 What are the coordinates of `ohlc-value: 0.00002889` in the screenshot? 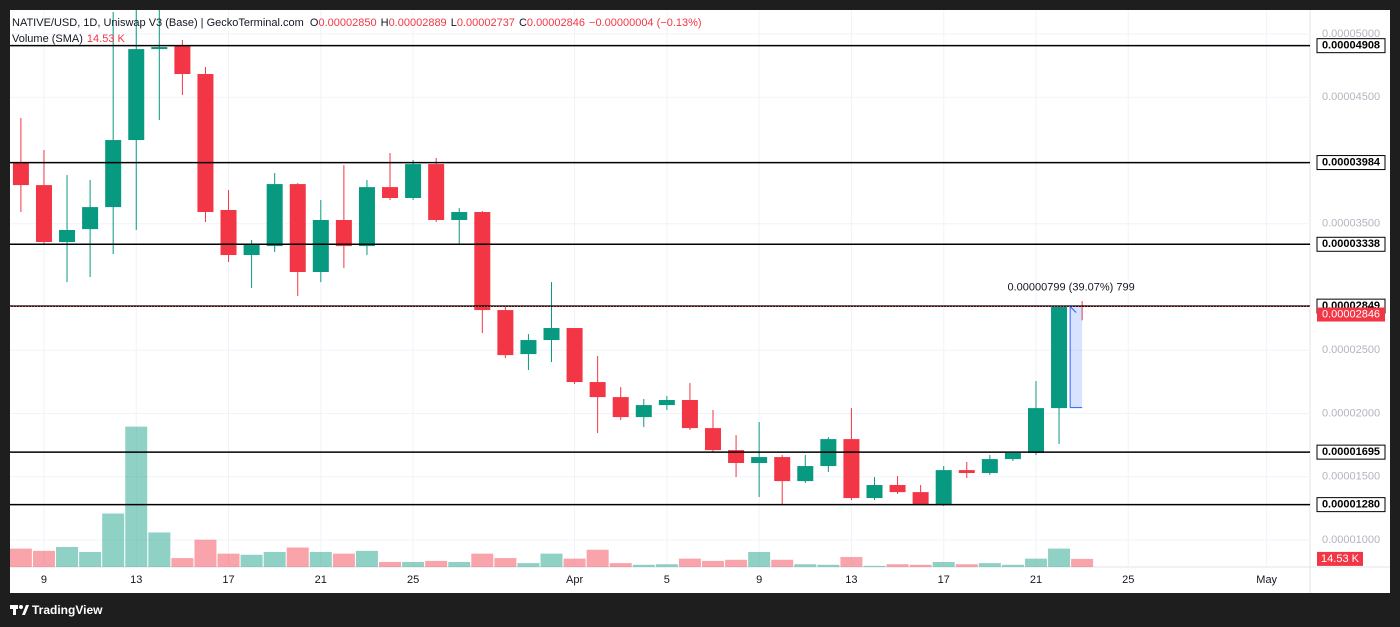 It's located at (417, 23).